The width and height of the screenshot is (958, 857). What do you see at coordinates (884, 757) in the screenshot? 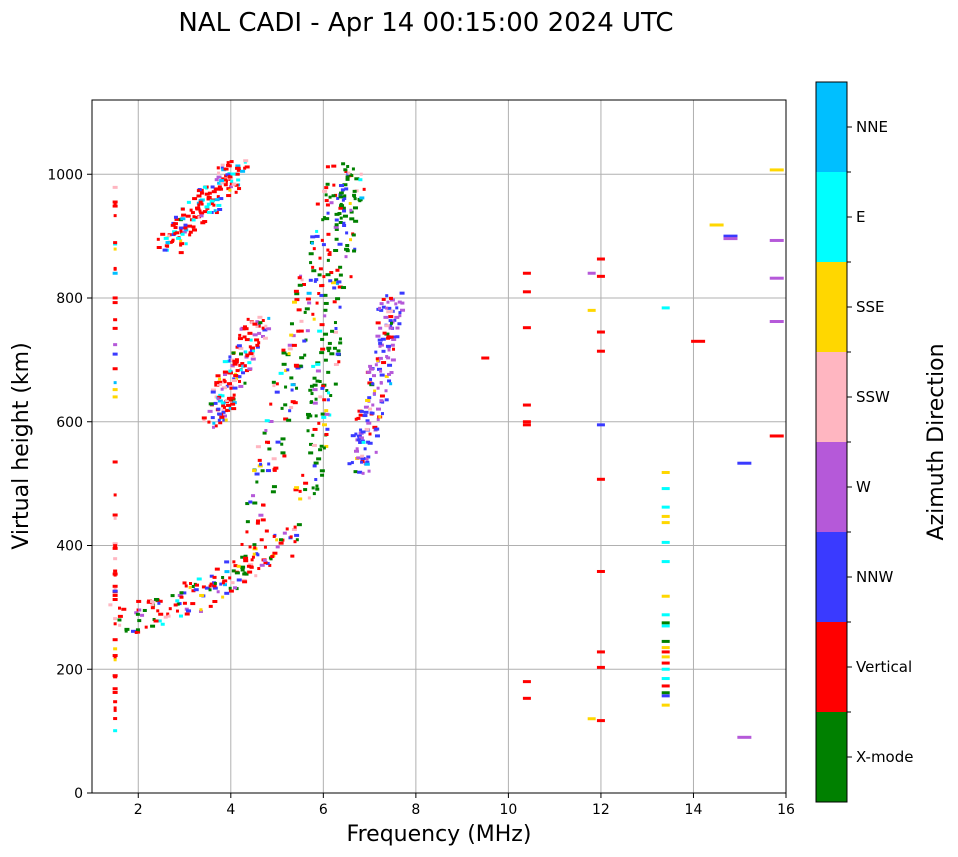
I see `colorbar-category-label: X-mode` at bounding box center [884, 757].